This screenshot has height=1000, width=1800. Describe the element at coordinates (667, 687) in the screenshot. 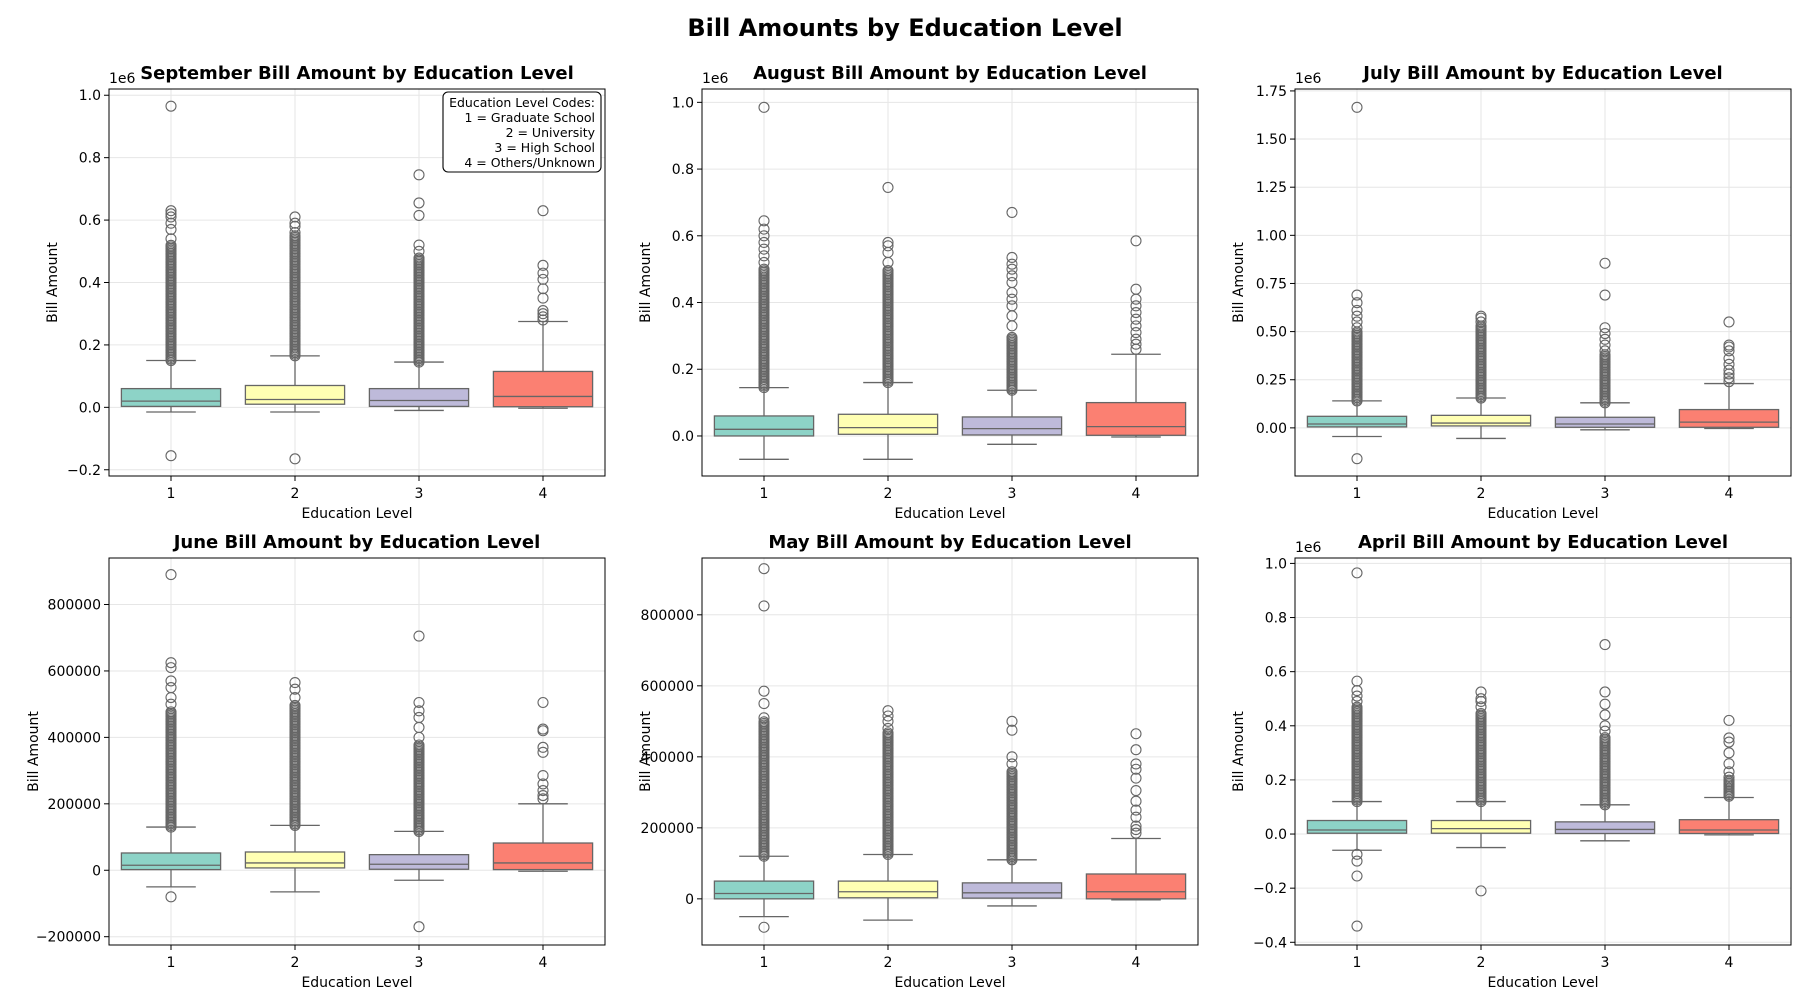

I see `y-tick-label: 600000` at that location.